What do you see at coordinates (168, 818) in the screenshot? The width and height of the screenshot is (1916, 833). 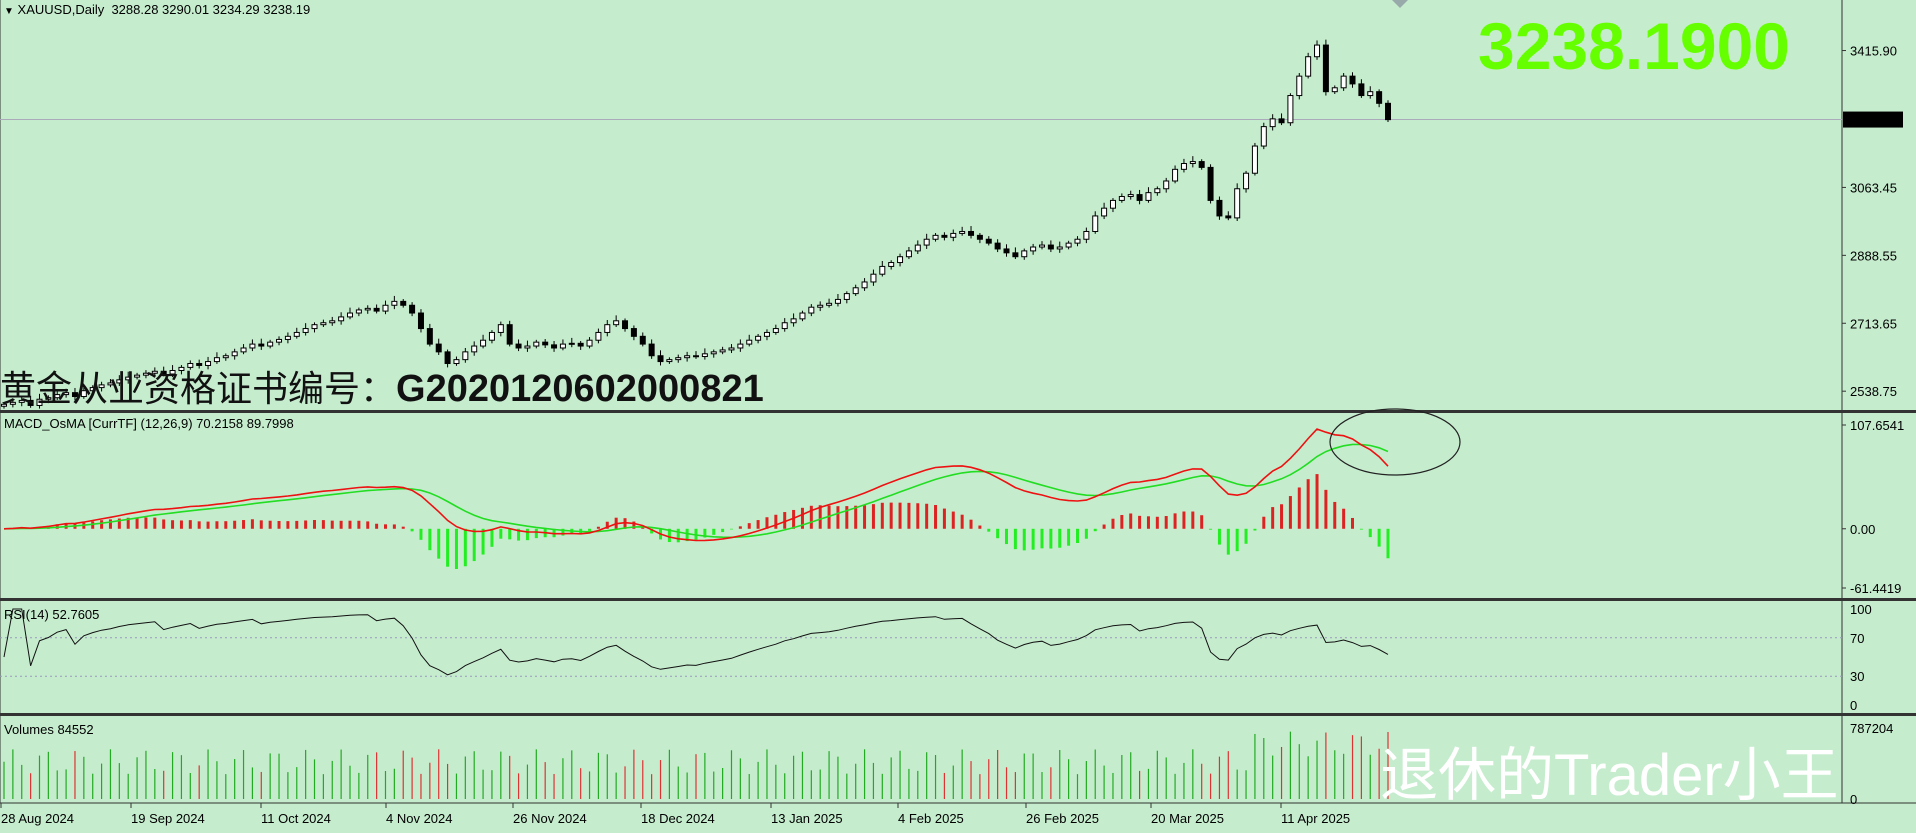 I see `time-axis-label: 19 Sep 2024` at bounding box center [168, 818].